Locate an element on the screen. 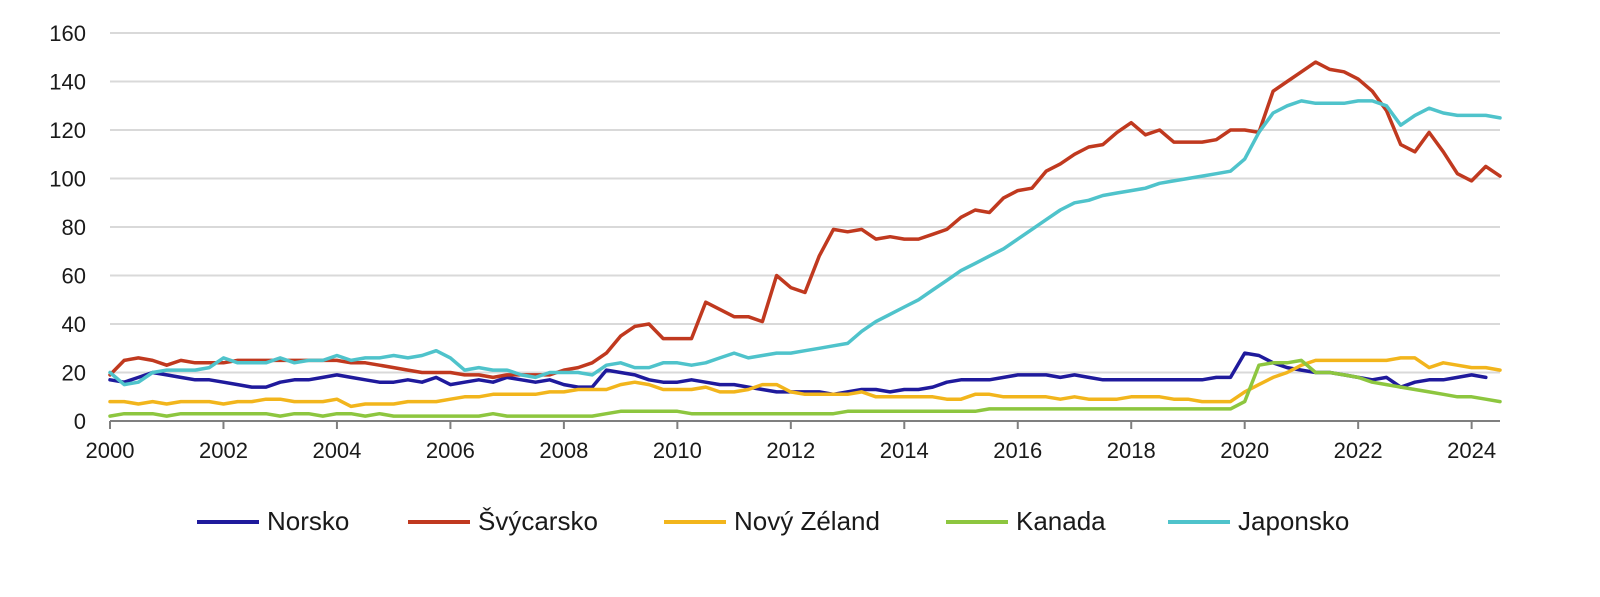  y-tick-label: 0 is located at coordinates (80, 421).